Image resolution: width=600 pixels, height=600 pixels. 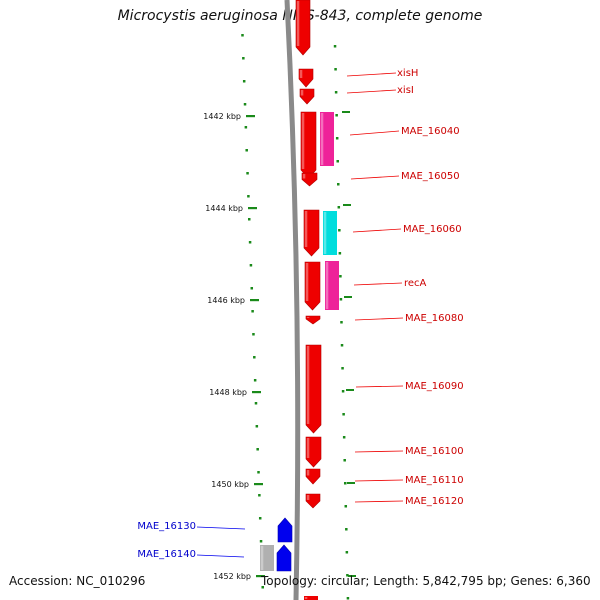 What do you see at coordinates (306, 78) in the screenshot?
I see `gene-arrow-xisH` at bounding box center [306, 78].